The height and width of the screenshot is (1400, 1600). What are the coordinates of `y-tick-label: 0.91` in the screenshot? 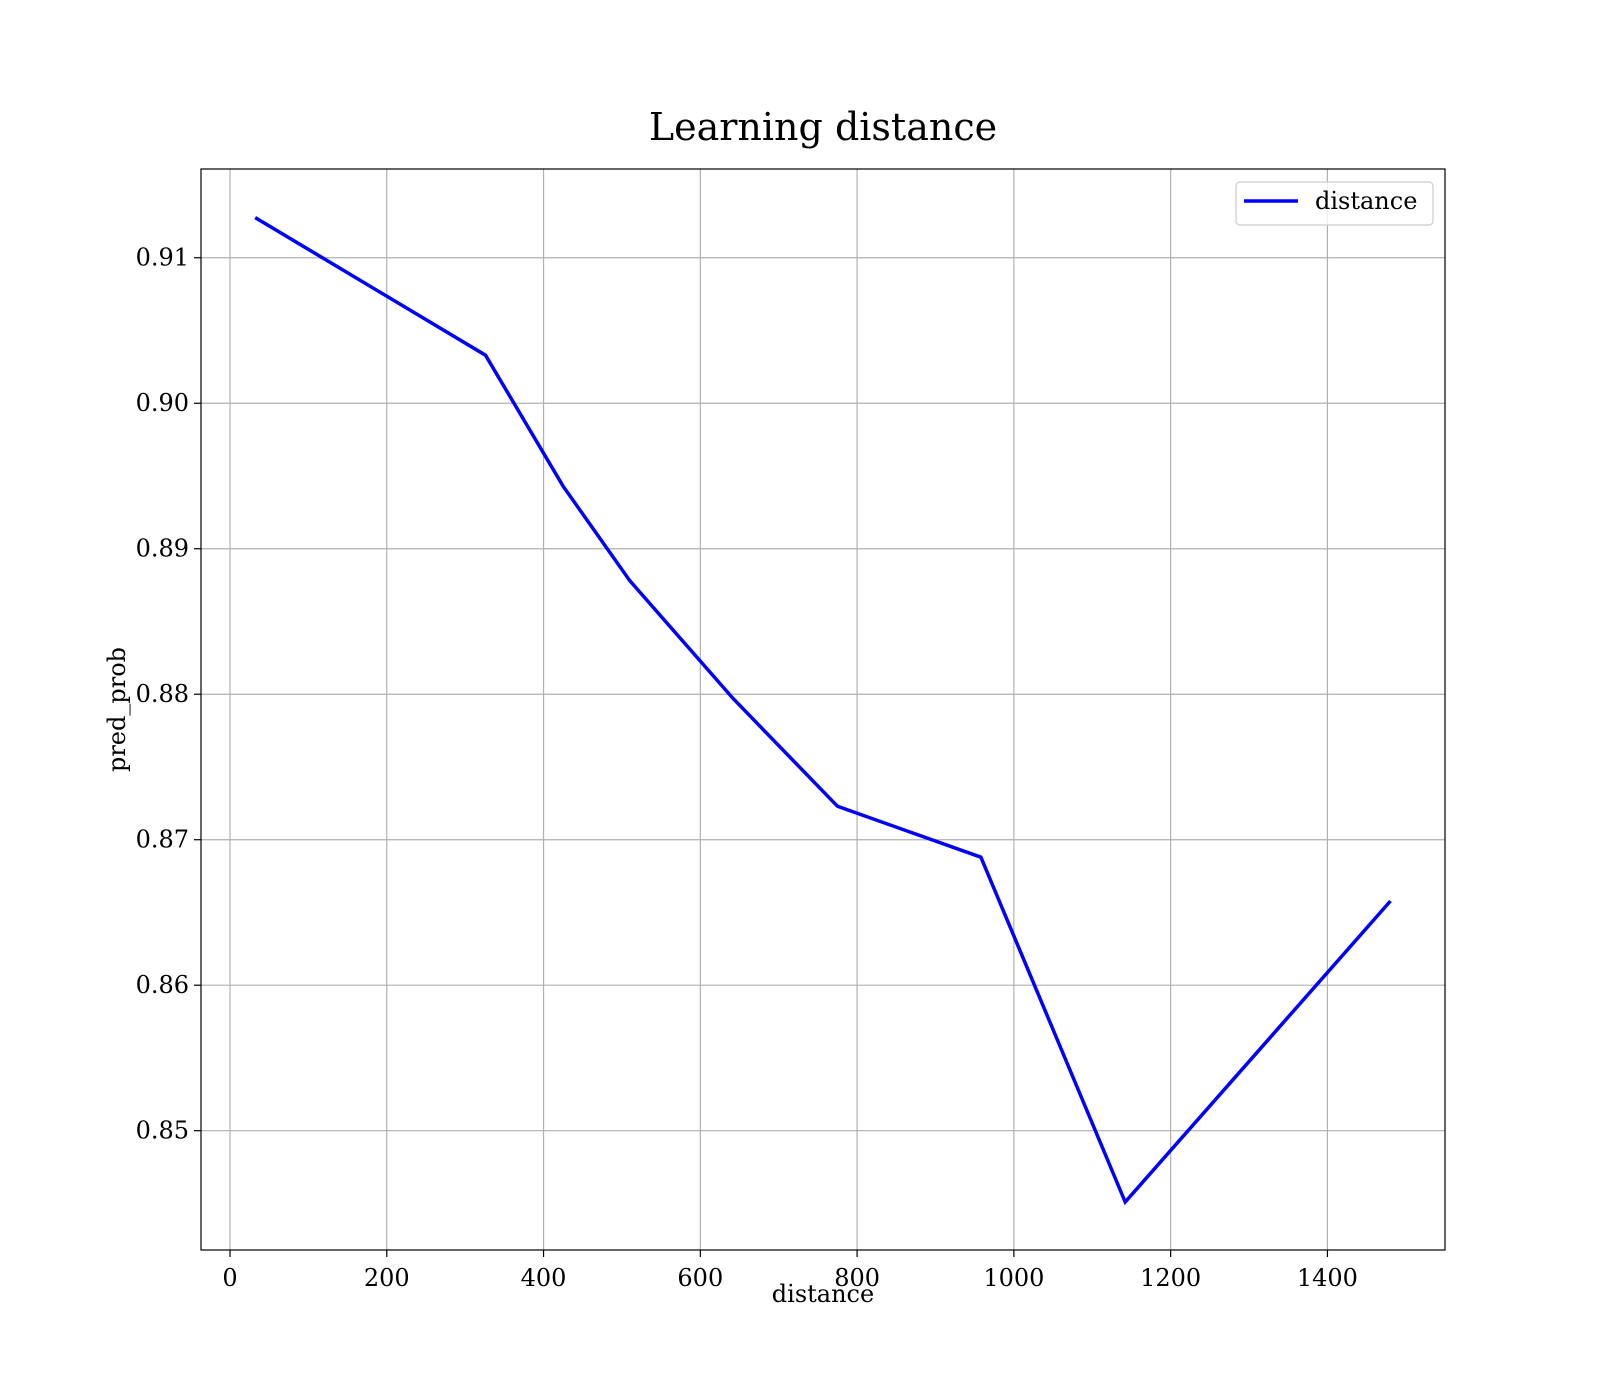 It's located at (162, 258).